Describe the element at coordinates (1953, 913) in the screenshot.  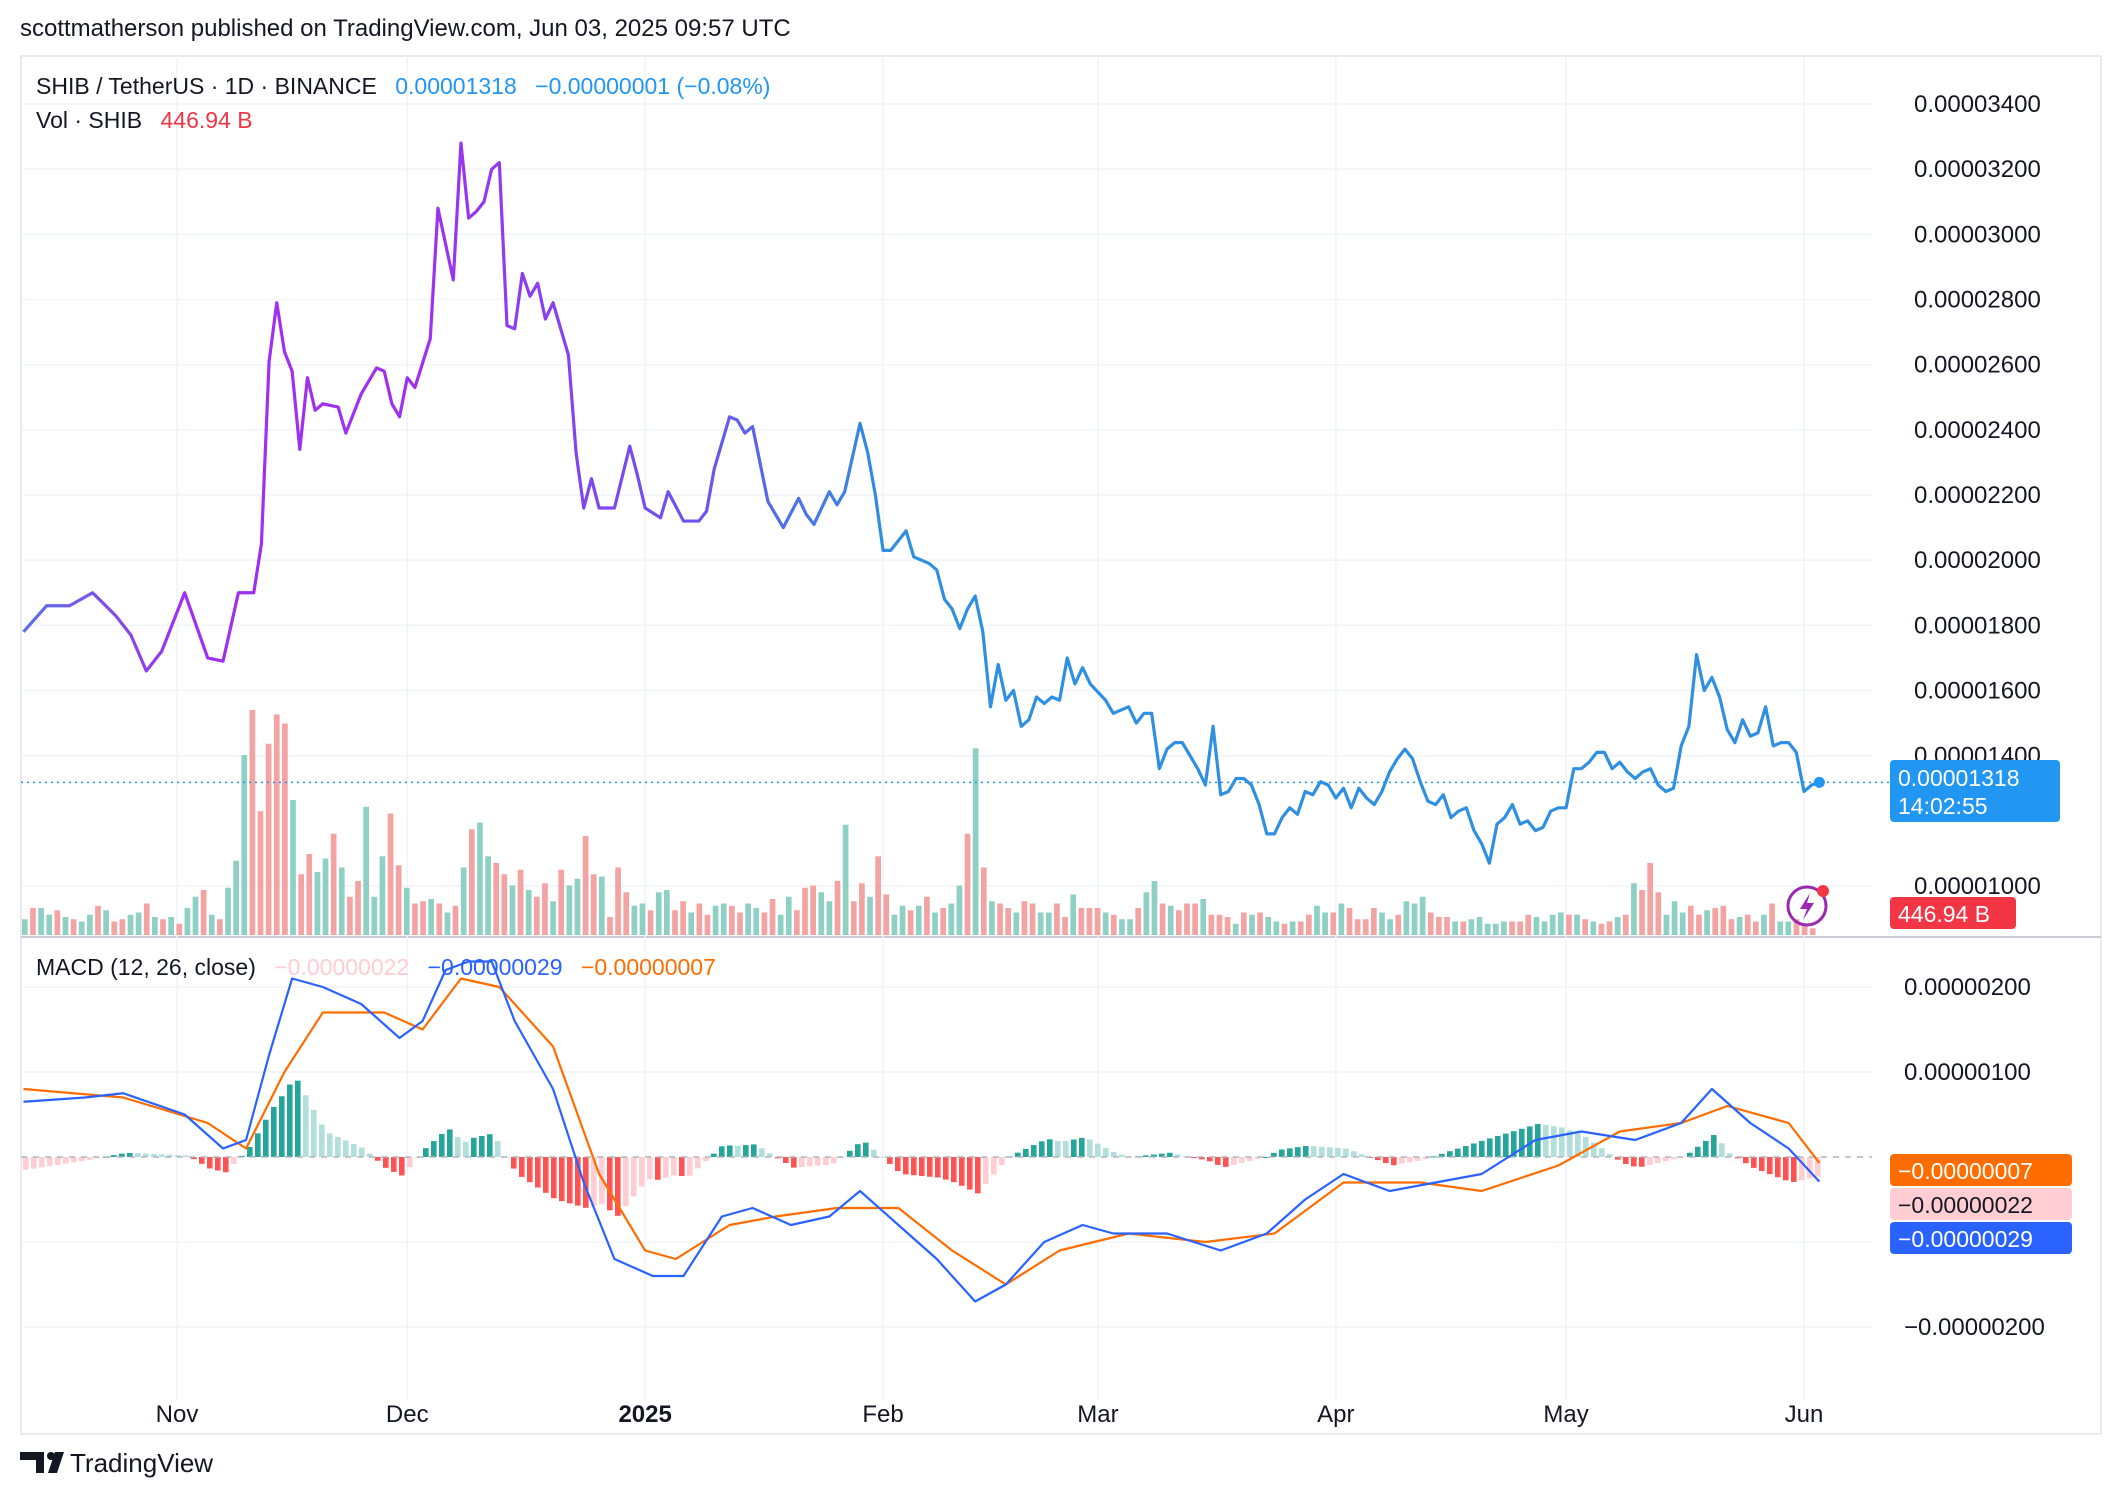
I see `volume-badge: 446.94 B` at that location.